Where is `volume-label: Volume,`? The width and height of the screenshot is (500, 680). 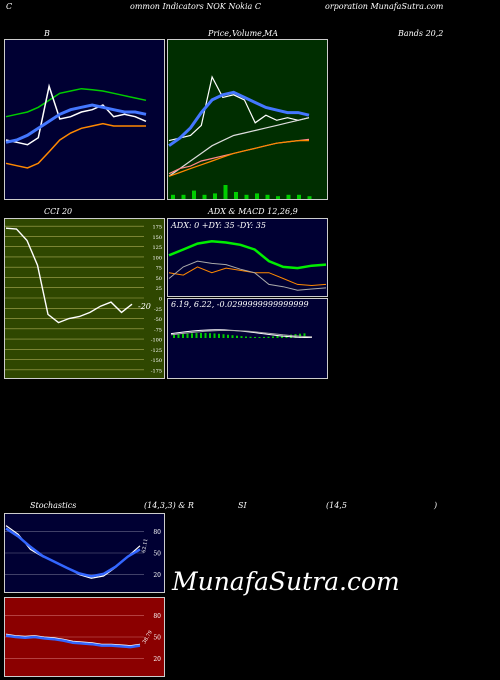 volume-label: Volume, is located at coordinates (248, 33).